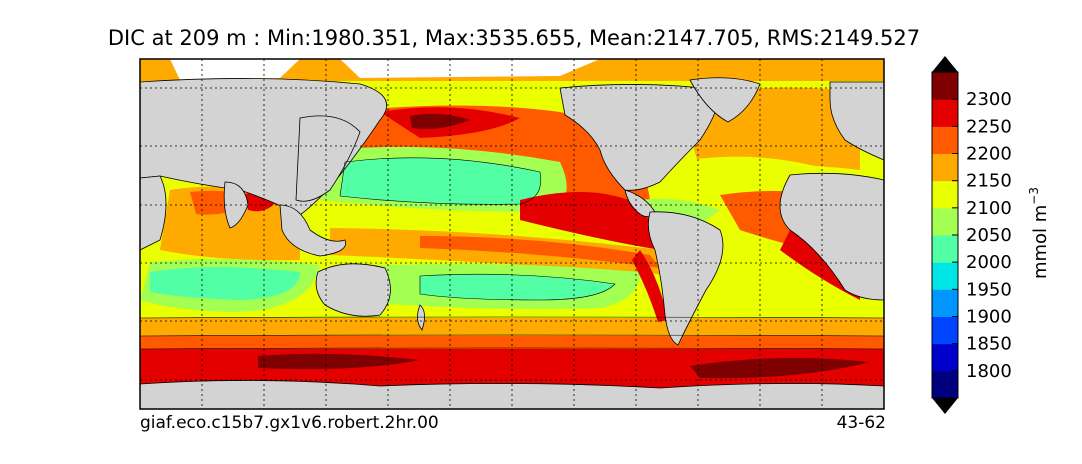 This screenshot has width=1082, height=464. Describe the element at coordinates (1039, 233) in the screenshot. I see `colorbar-unit-label: mmol m−3` at that location.